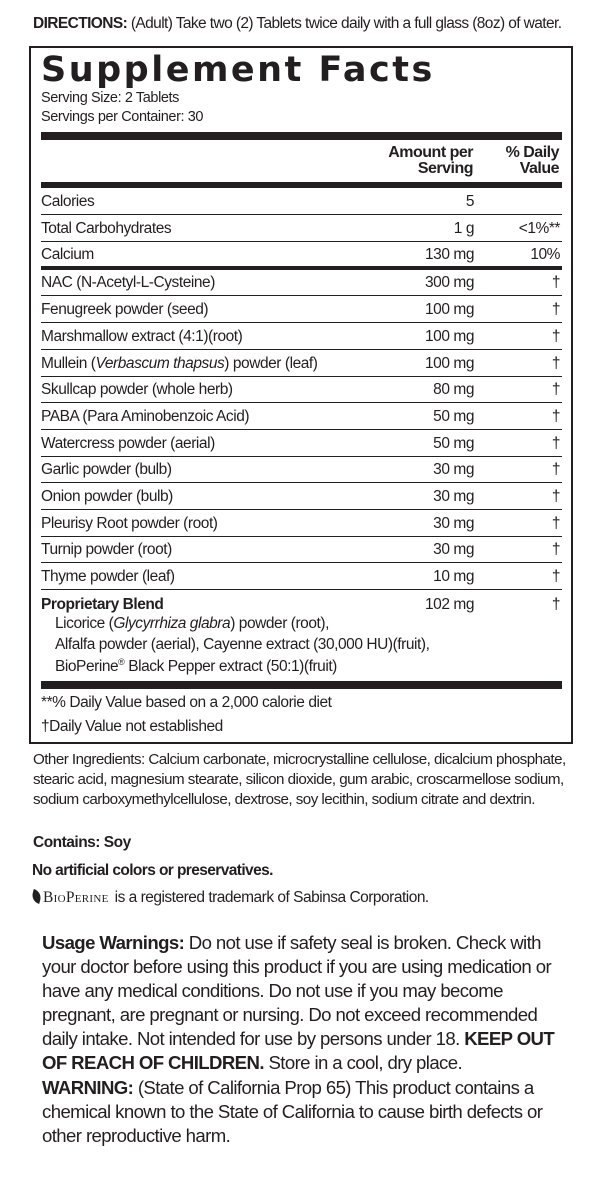 This screenshot has width=600, height=1183. Describe the element at coordinates (301, 390) in the screenshot. I see `nutrient-row: Skullcap powder (whole herb) 80 mg †` at that location.